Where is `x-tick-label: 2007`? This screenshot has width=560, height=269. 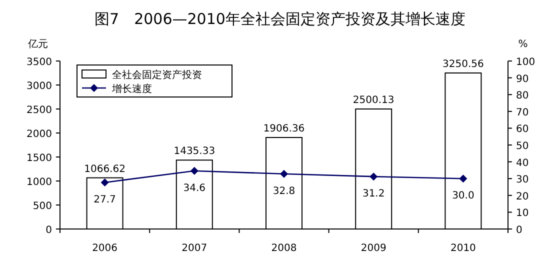 x-tick-label: 2007 is located at coordinates (195, 248).